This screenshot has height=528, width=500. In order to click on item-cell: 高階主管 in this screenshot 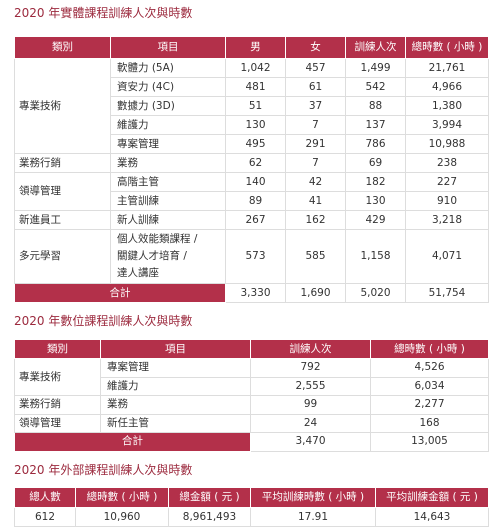, I will do `click(168, 182)`.